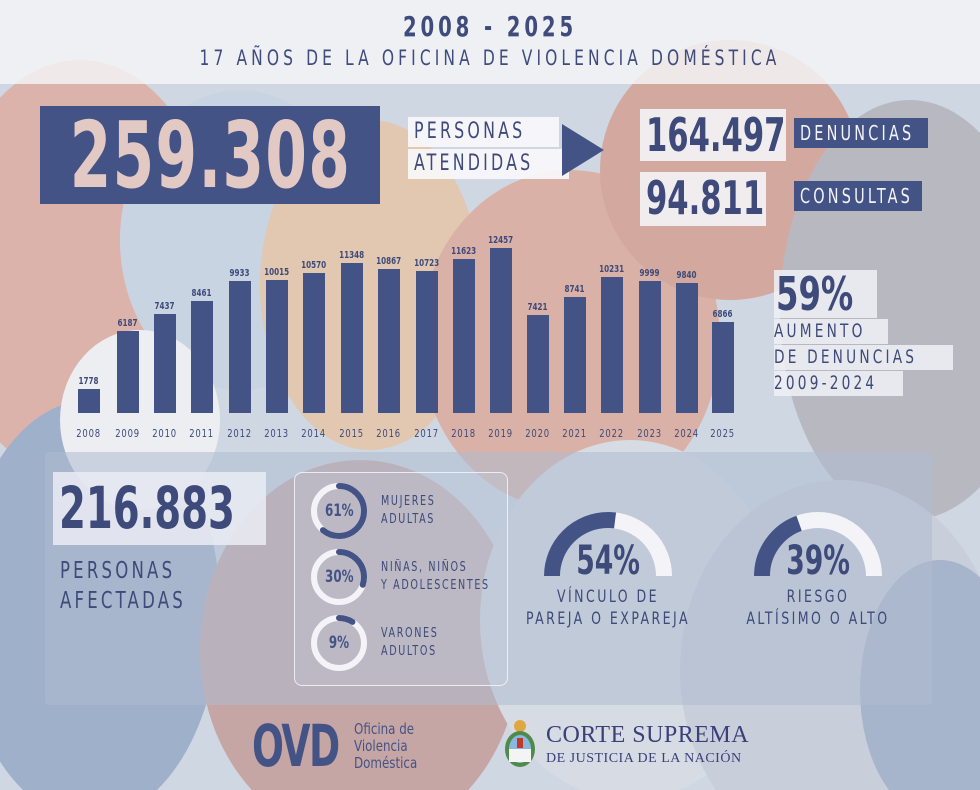 The width and height of the screenshot is (980, 790). I want to click on complaints-number-box: 164.497, so click(713, 135).